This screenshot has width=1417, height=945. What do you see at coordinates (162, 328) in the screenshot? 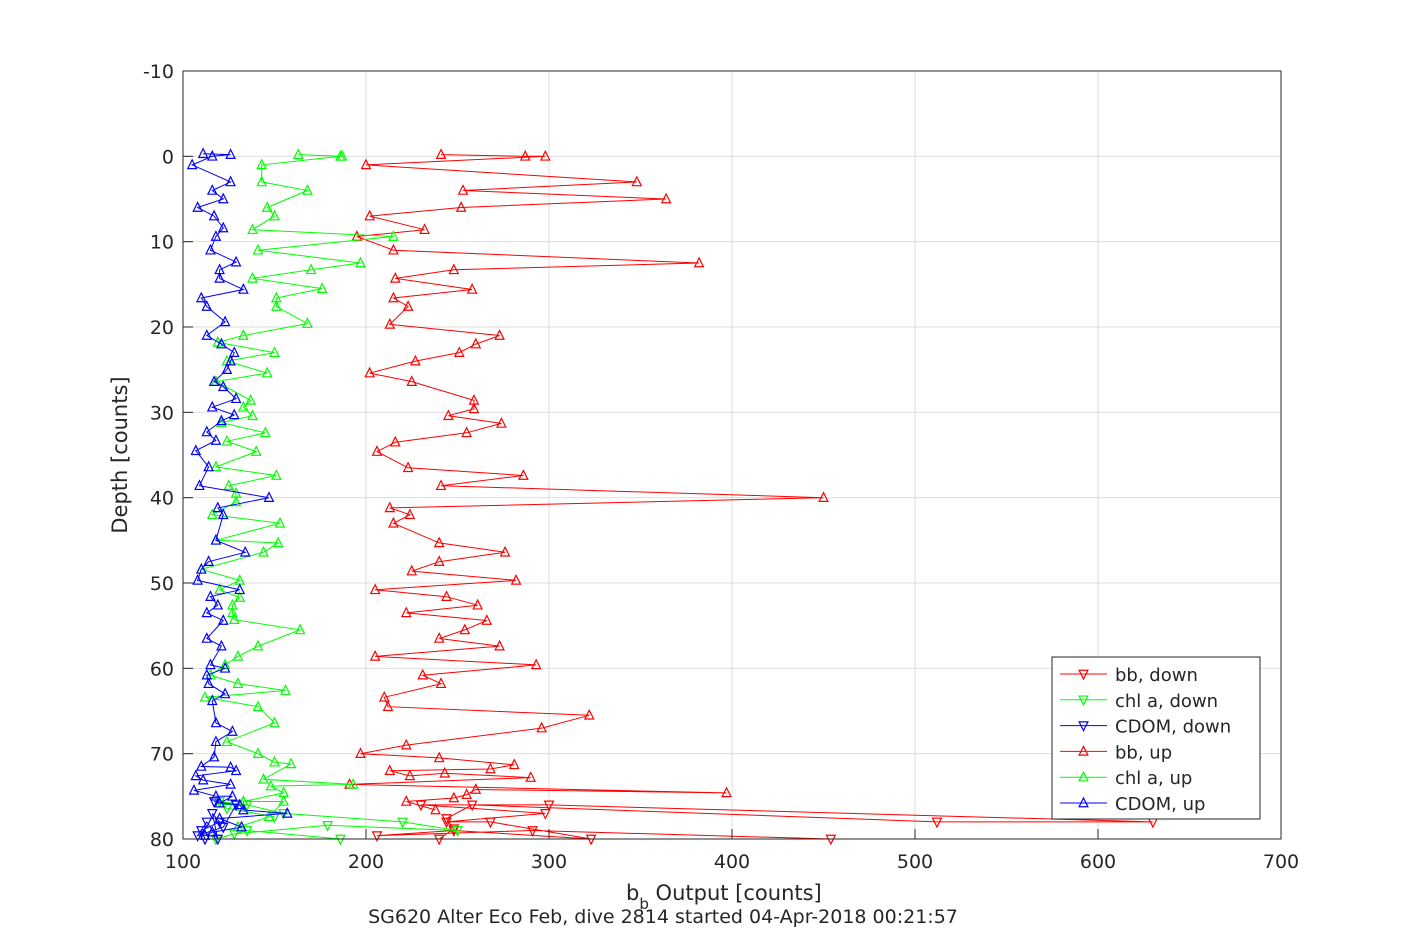
I see `y-tick-label: 20` at bounding box center [162, 328].